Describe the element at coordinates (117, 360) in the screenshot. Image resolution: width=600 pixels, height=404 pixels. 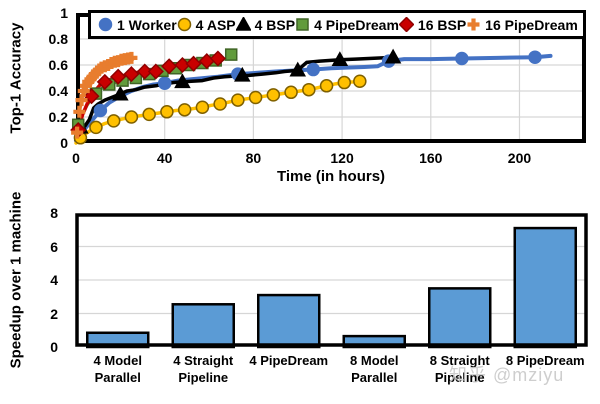
I see `category-label-line: 4 Model` at that location.